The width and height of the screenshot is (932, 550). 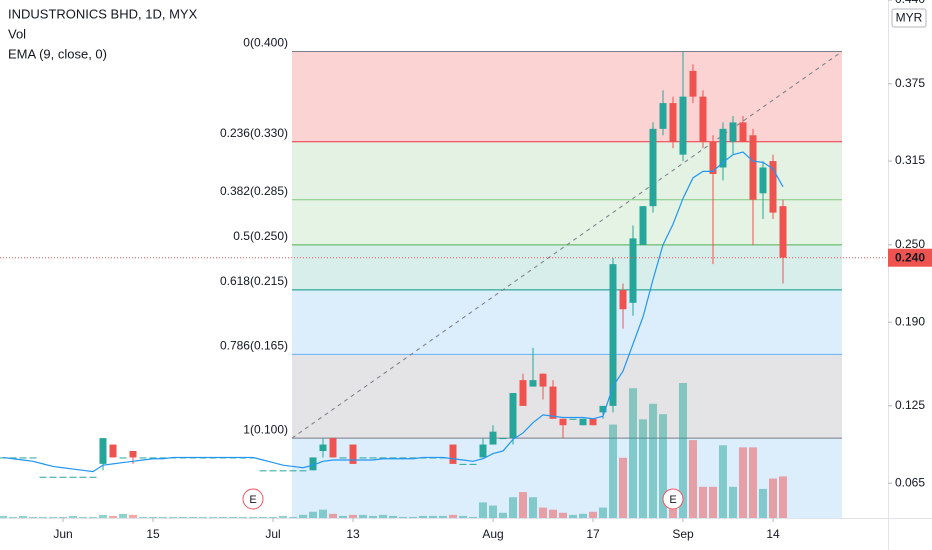 I want to click on currency-box, so click(x=909, y=18).